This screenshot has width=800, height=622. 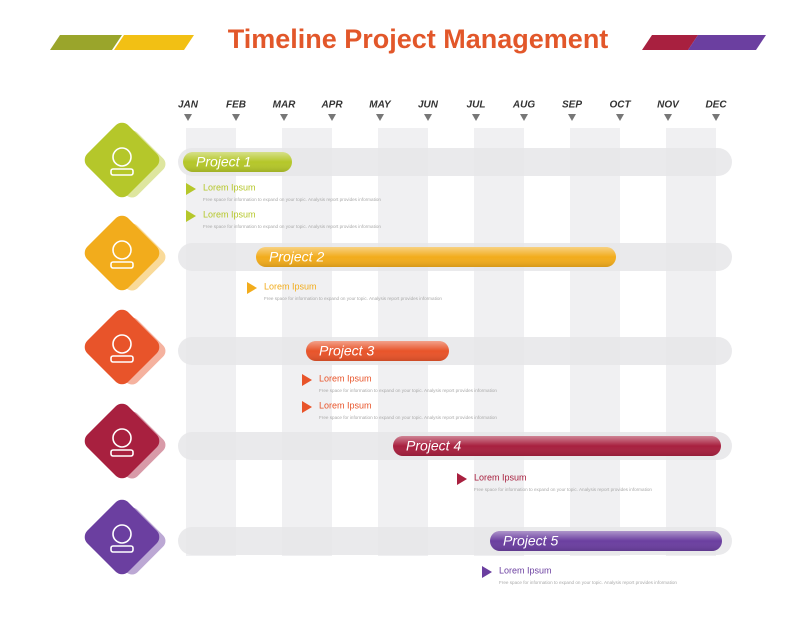 What do you see at coordinates (331, 105) in the screenshot?
I see `month-label: APR` at bounding box center [331, 105].